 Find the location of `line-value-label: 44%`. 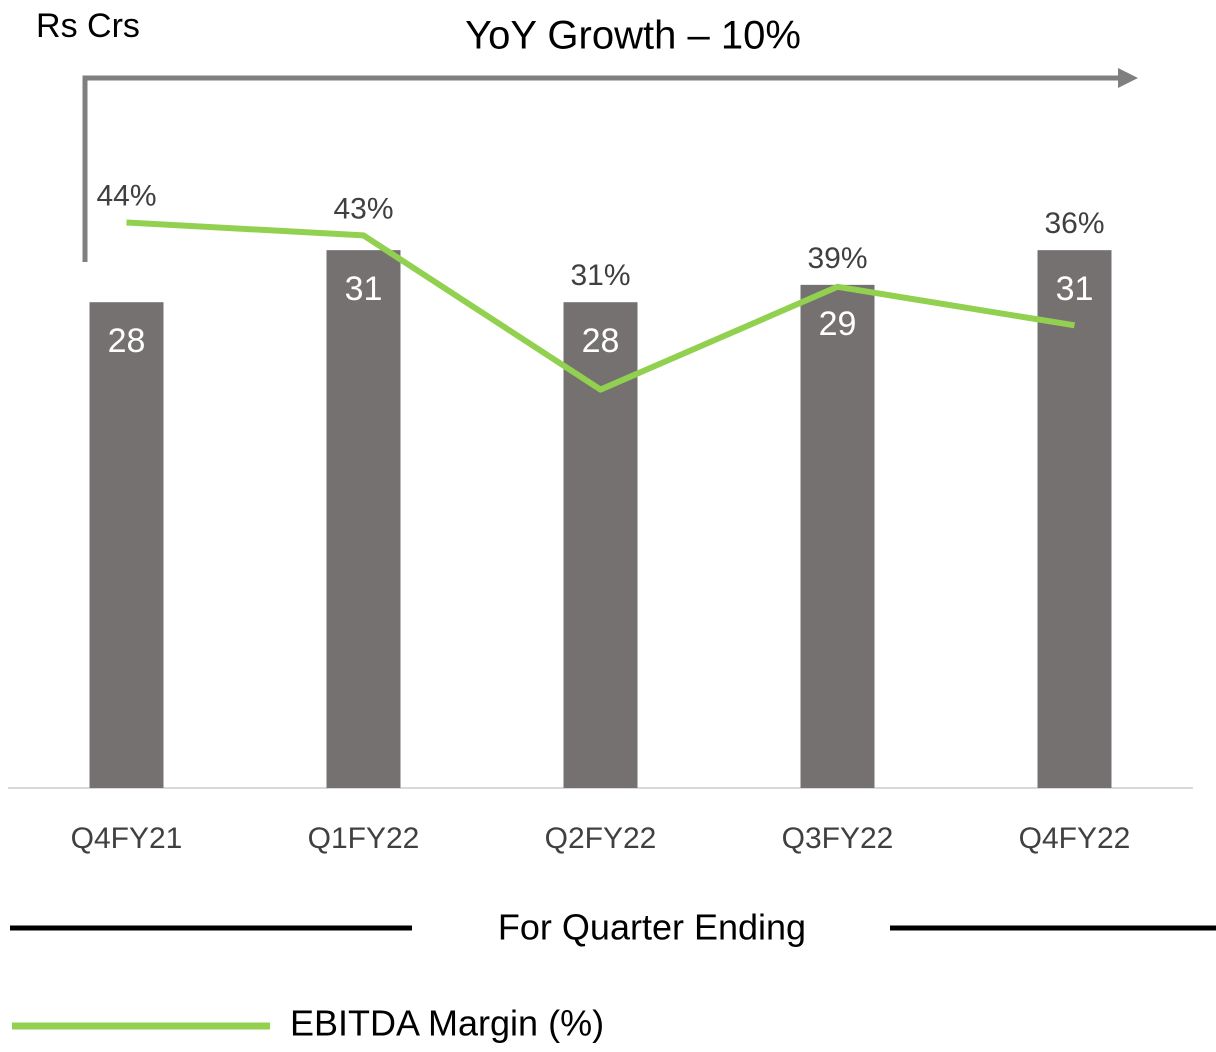

line-value-label: 44% is located at coordinates (126, 195).